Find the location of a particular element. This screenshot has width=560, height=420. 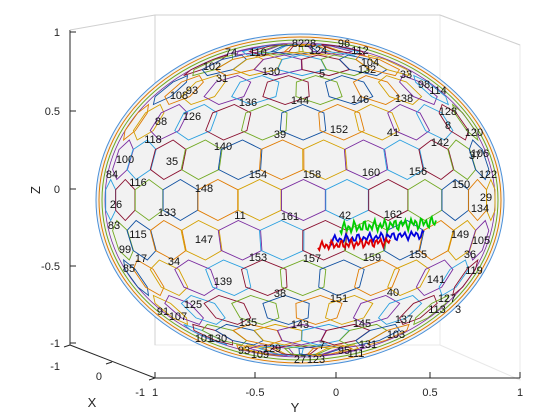

cell-label: 156 is located at coordinates (418, 172).